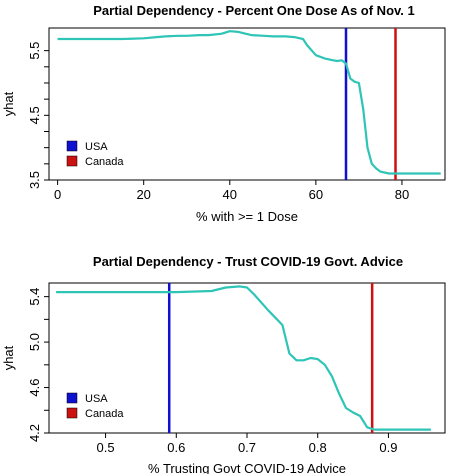 Image resolution: width=474 pixels, height=474 pixels. I want to click on chart-2-x-tick-label: 0.7, so click(247, 447).